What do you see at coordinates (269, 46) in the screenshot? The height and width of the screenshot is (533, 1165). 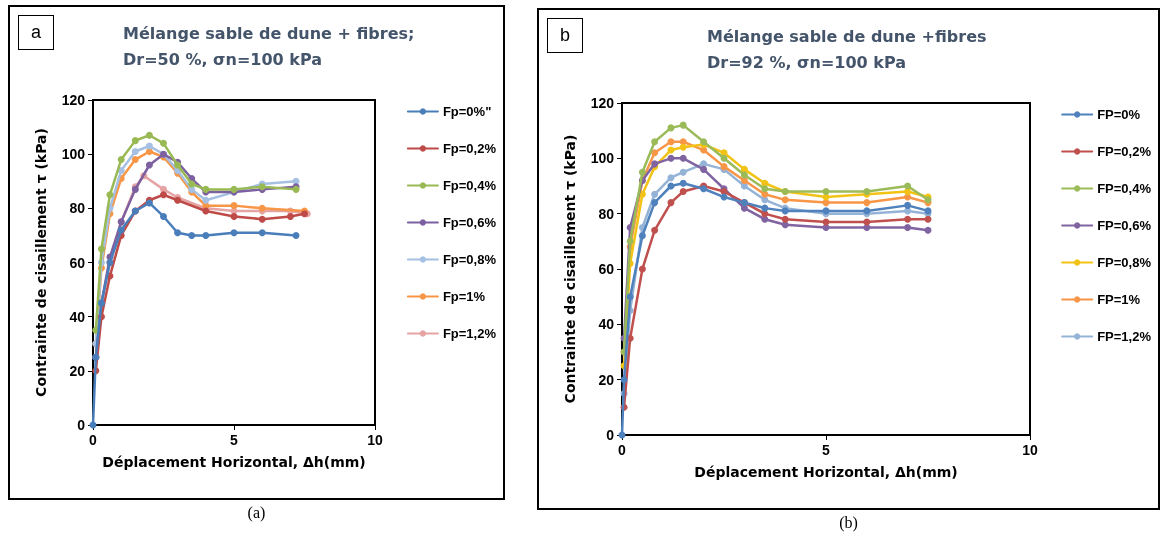 I see `chart-title: Mélange sable de dune + fibres; Dr=50 %, σn=100 kPa` at bounding box center [269, 46].